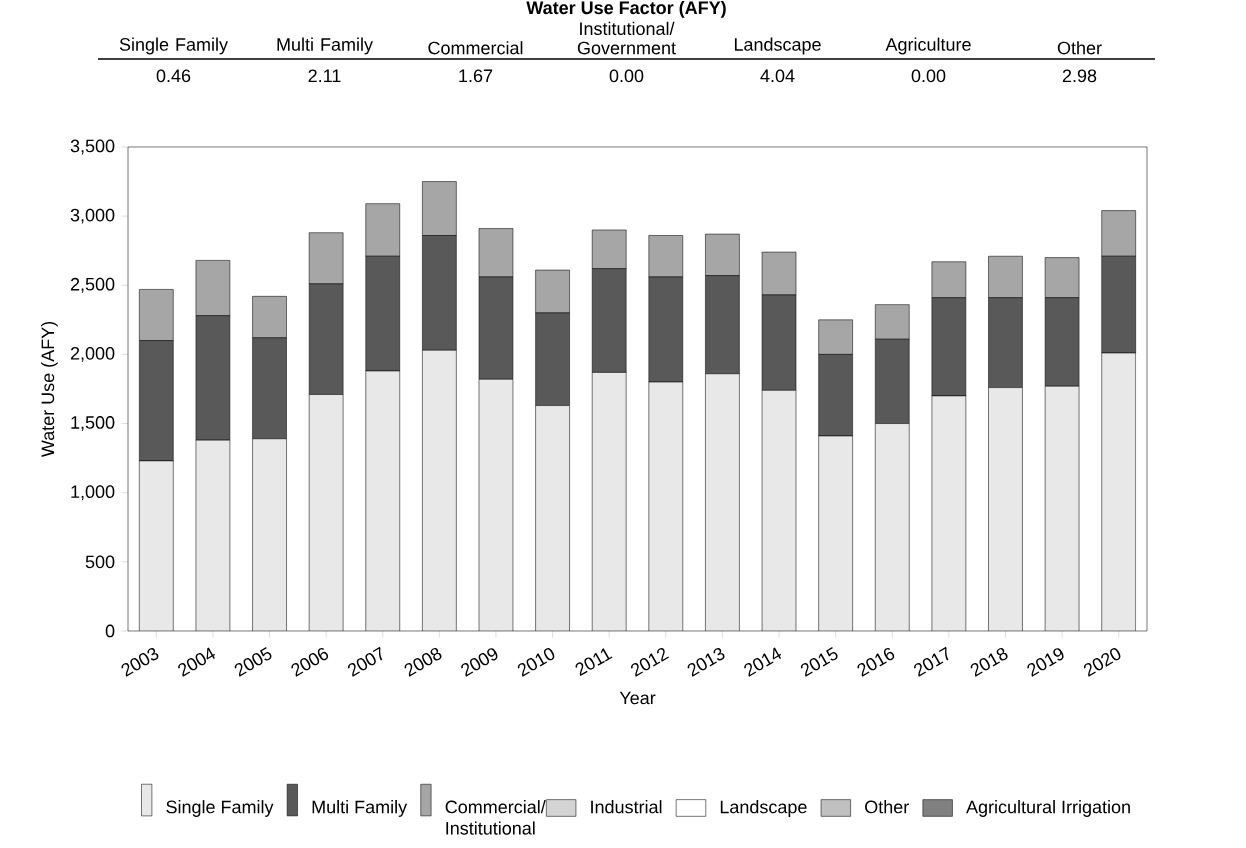  What do you see at coordinates (476, 76) in the screenshot?
I see `text: 1.67` at bounding box center [476, 76].